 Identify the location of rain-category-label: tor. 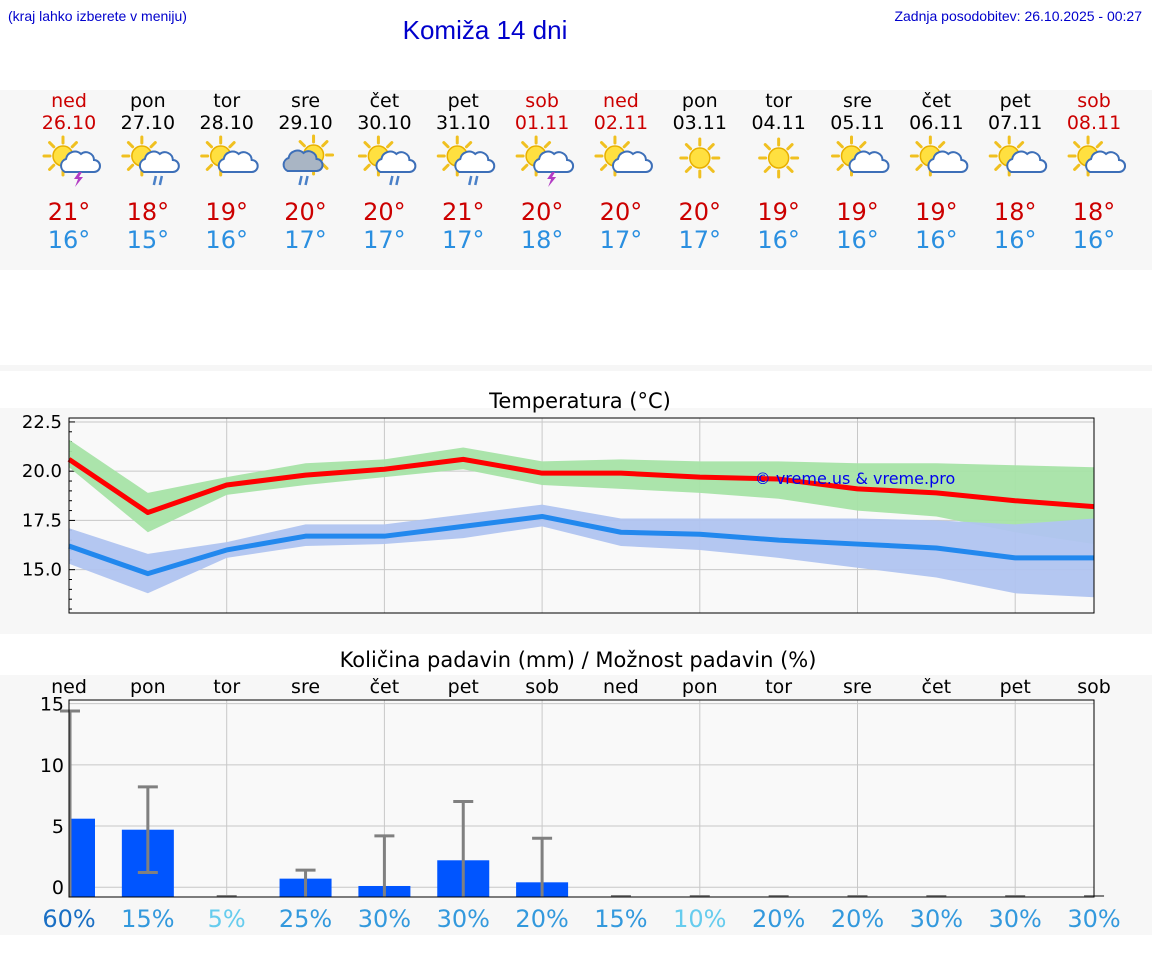
(226, 687).